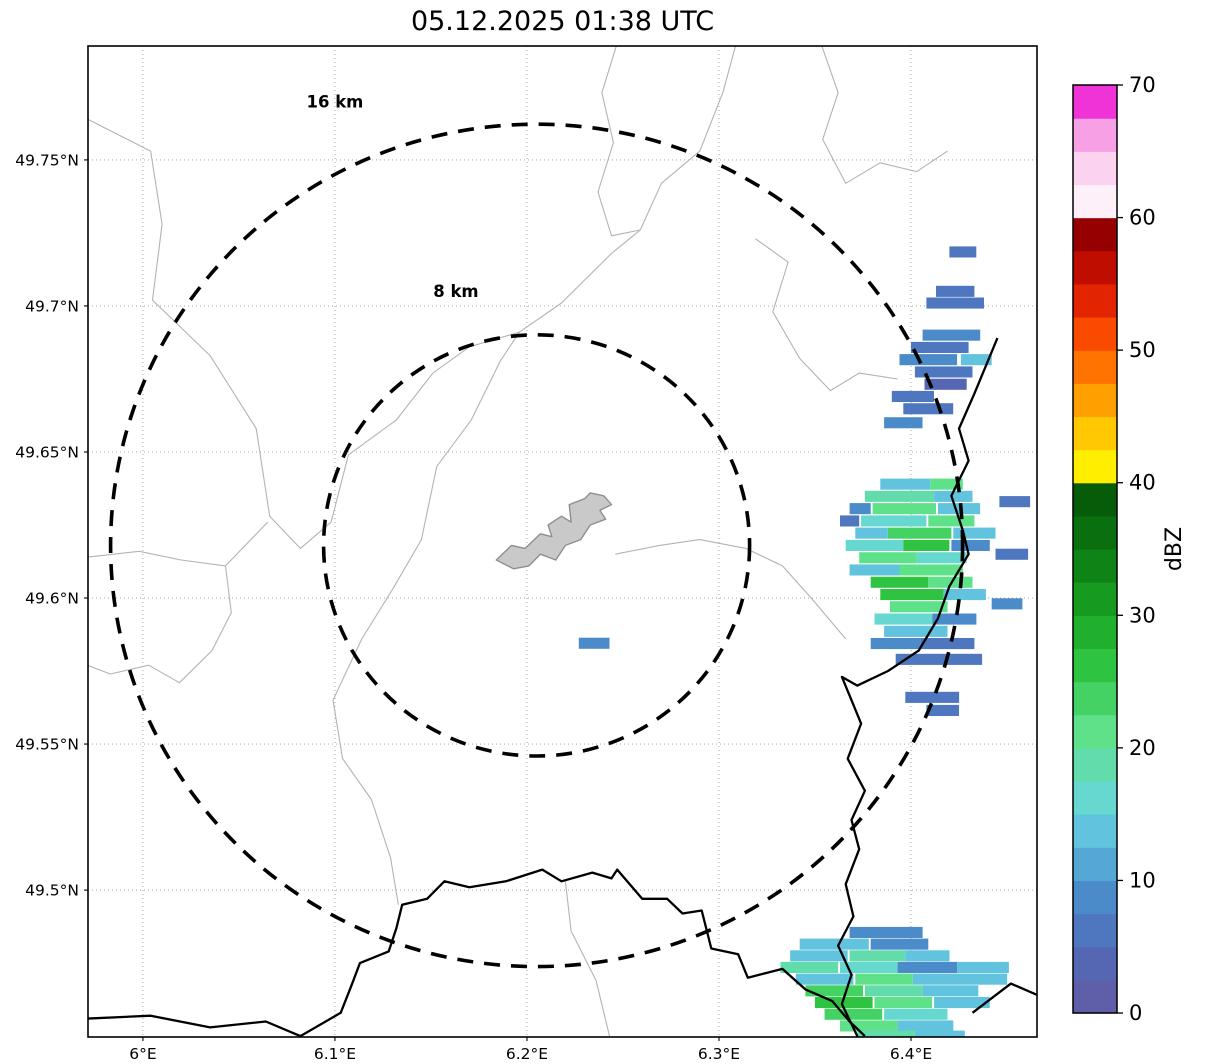  What do you see at coordinates (52, 599) in the screenshot?
I see `y-tick-label: 49.6°N` at bounding box center [52, 599].